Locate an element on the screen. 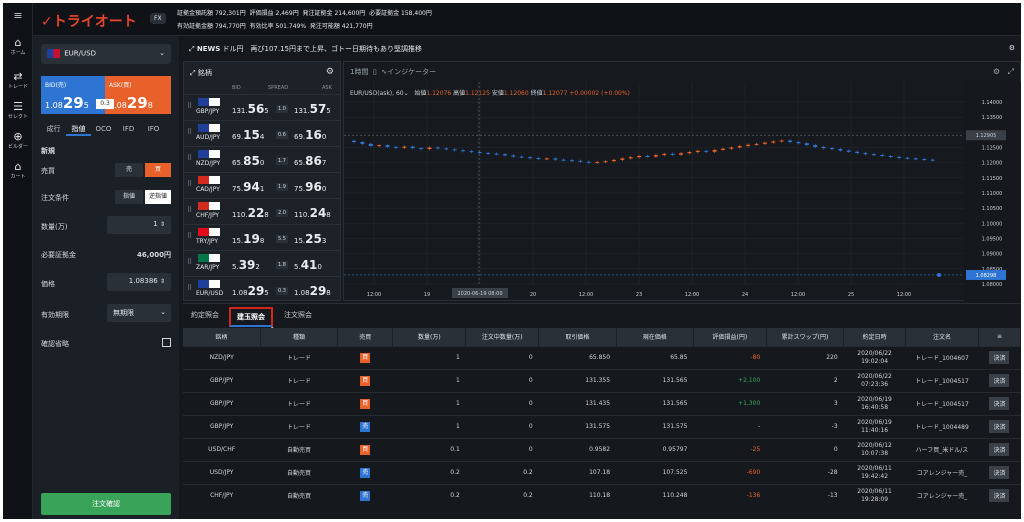 The width and height of the screenshot is (1024, 522). nav-select: ☰ セレクト is located at coordinates (18, 111).